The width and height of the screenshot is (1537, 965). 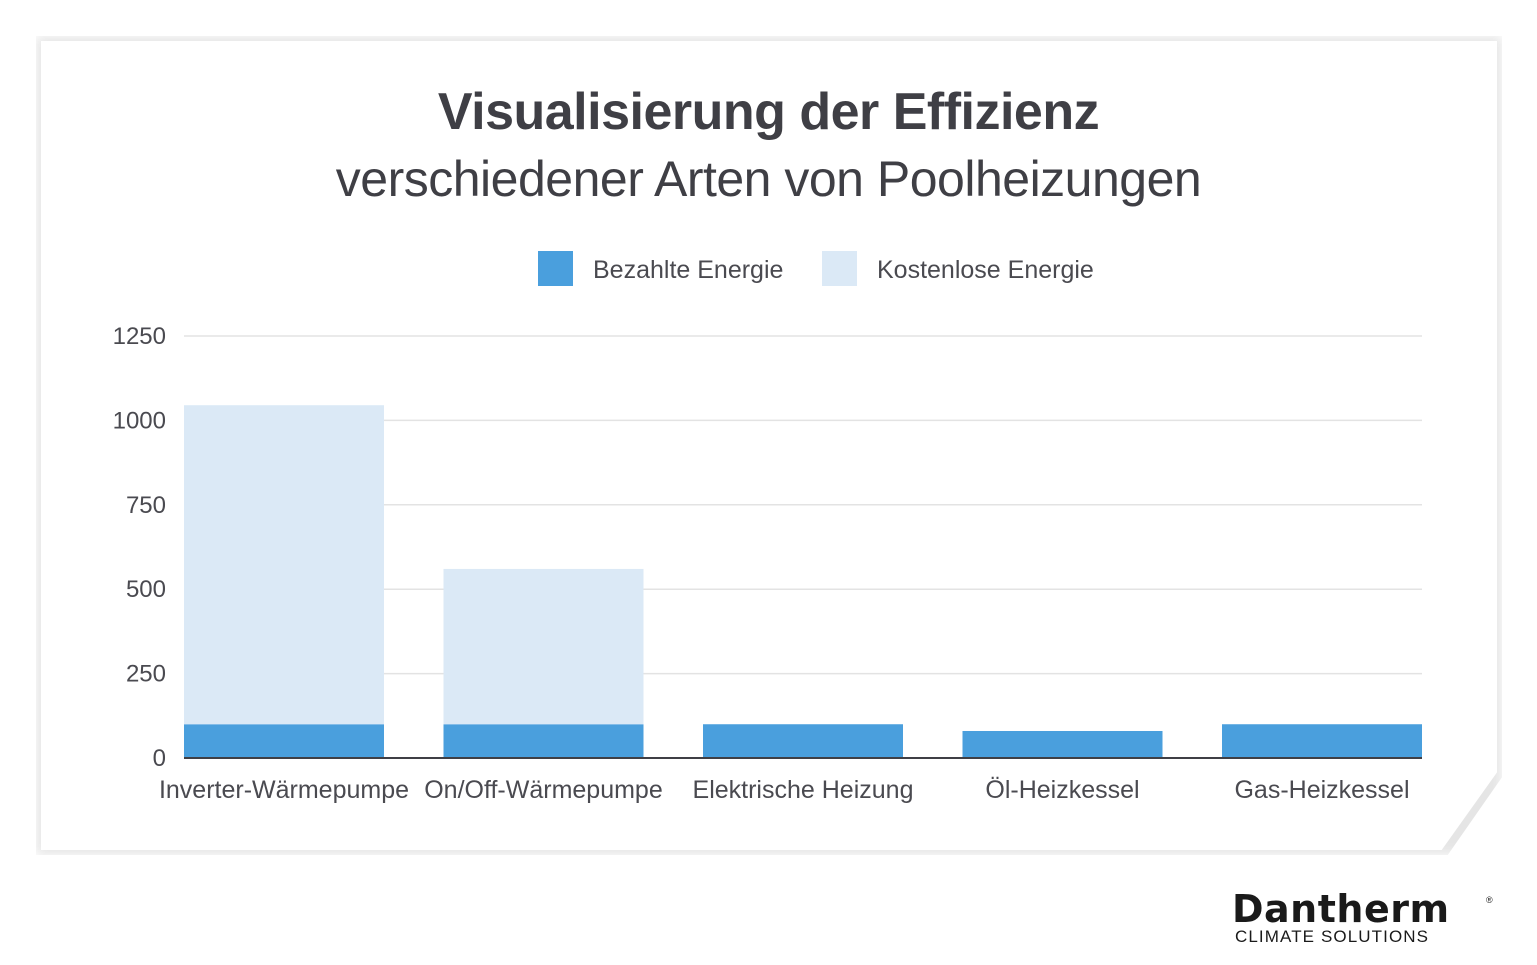 What do you see at coordinates (284, 790) in the screenshot?
I see `x-tick-label: Inverter-Wärmepumpe` at bounding box center [284, 790].